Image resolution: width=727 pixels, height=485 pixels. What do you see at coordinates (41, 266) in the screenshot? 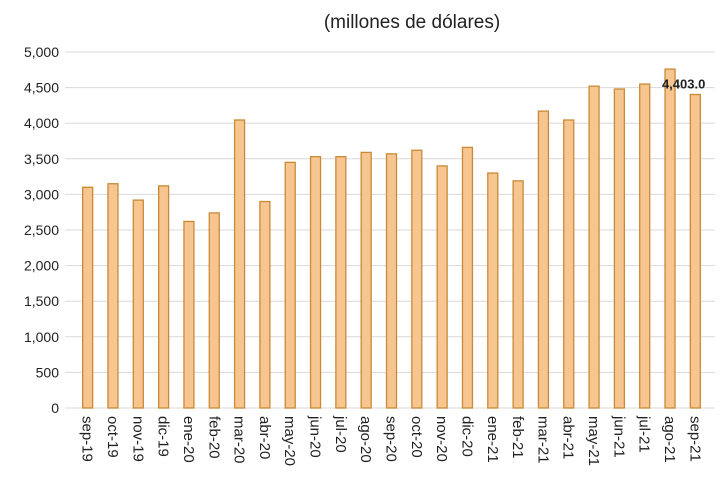
I see `y-tick-label: 2,000` at bounding box center [41, 266].